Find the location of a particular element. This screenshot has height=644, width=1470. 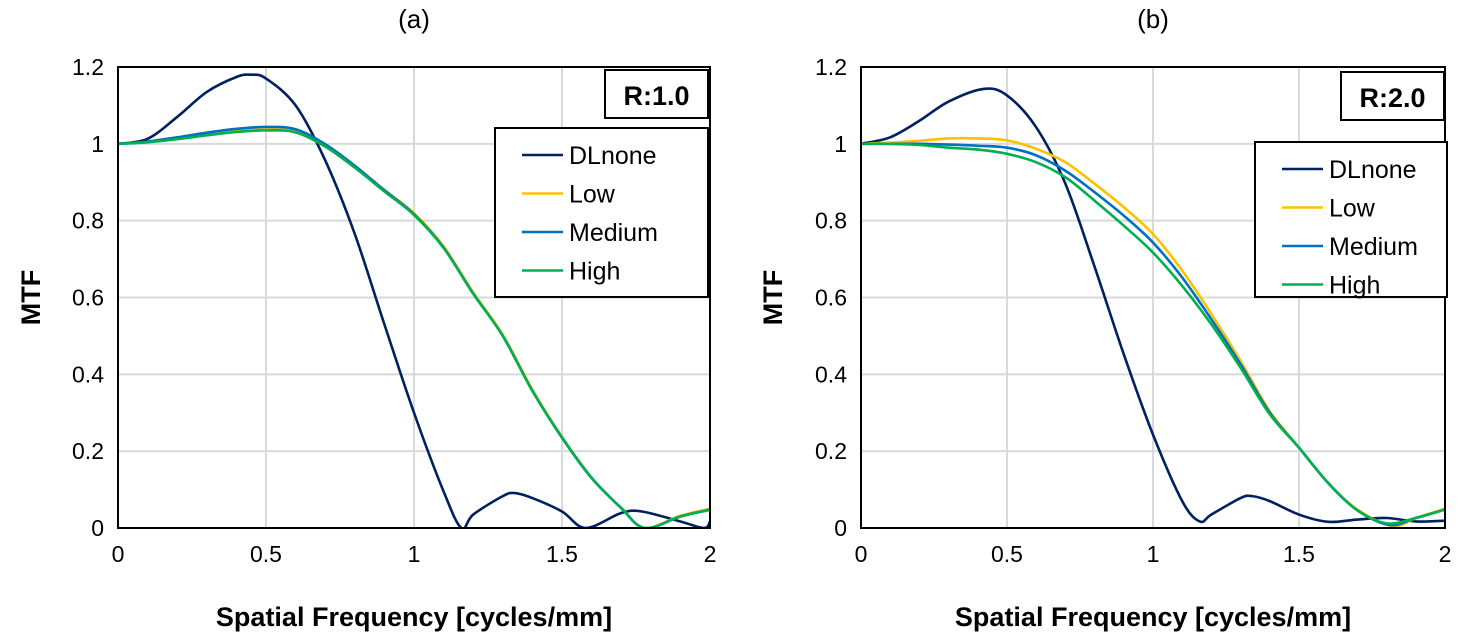

annotation-label: R:1.0 is located at coordinates (656, 96).